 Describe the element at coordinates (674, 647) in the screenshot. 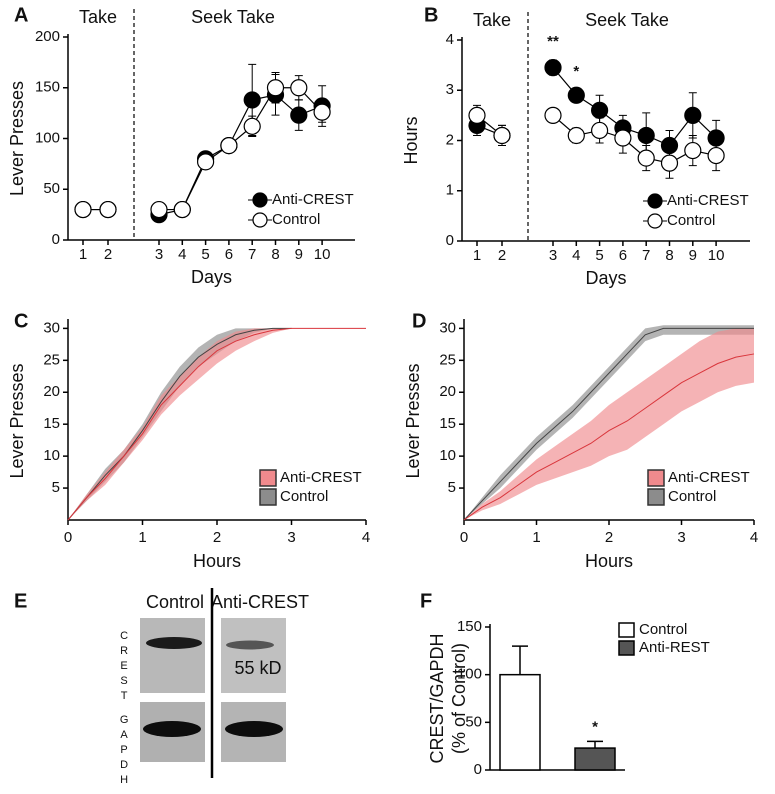

I see `legend-label: Anti-REST` at that location.